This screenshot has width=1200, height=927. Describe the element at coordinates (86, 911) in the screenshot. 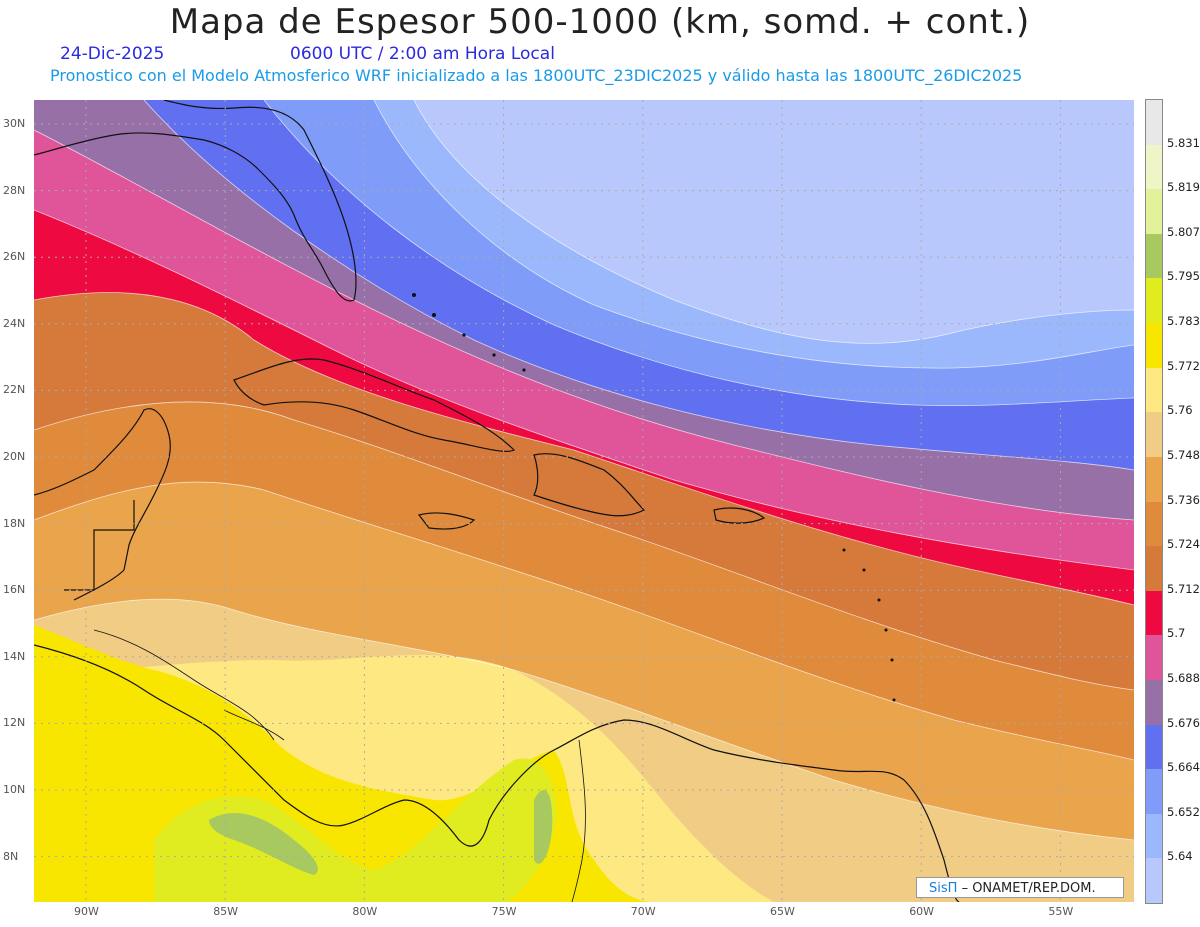

I see `lon-tick-label: 90W` at that location.